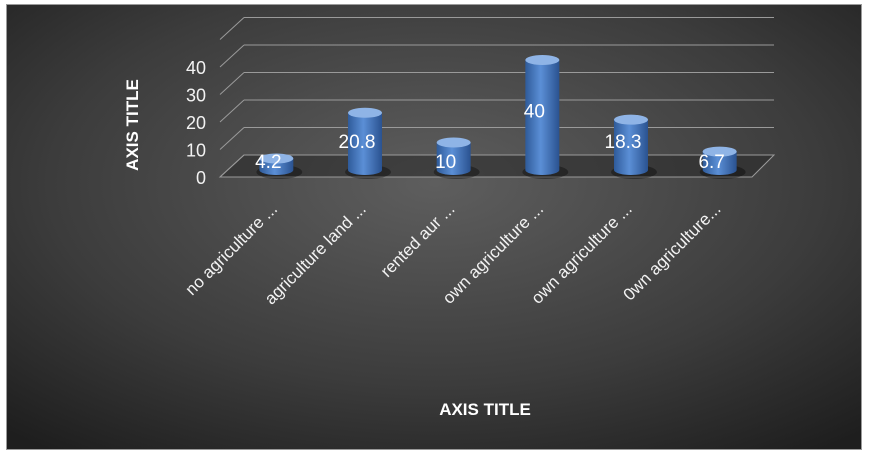 The height and width of the screenshot is (458, 869). I want to click on data-label: 18.3, so click(623, 142).